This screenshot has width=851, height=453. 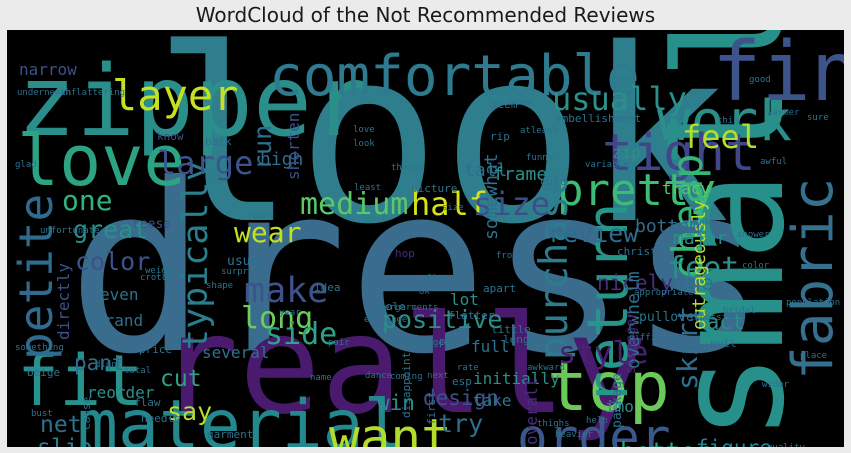 What do you see at coordinates (156, 278) in the screenshot?
I see `word-crotch: crotch` at bounding box center [156, 278].